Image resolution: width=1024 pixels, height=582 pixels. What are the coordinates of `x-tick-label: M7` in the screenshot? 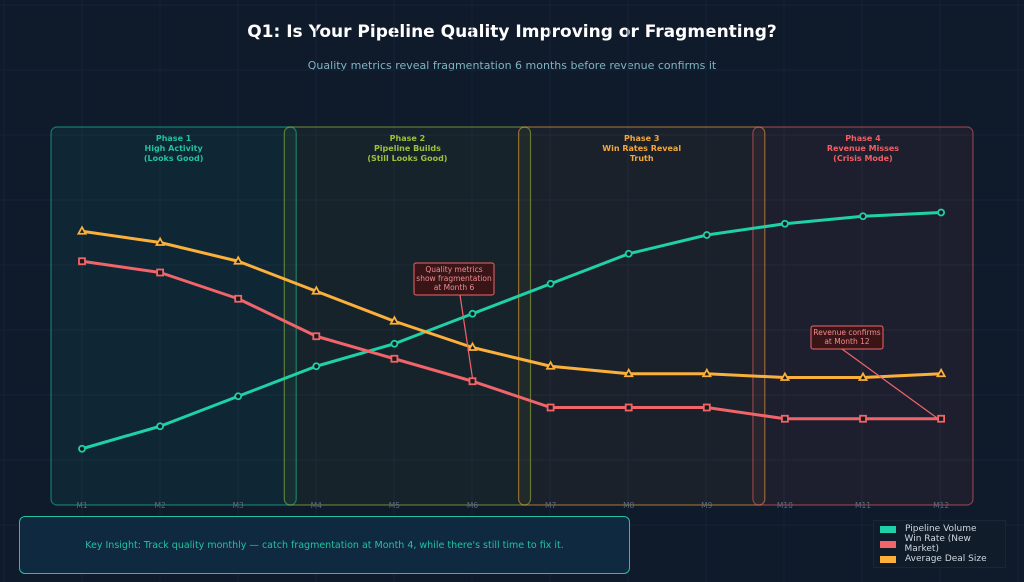 It's located at (550, 505).